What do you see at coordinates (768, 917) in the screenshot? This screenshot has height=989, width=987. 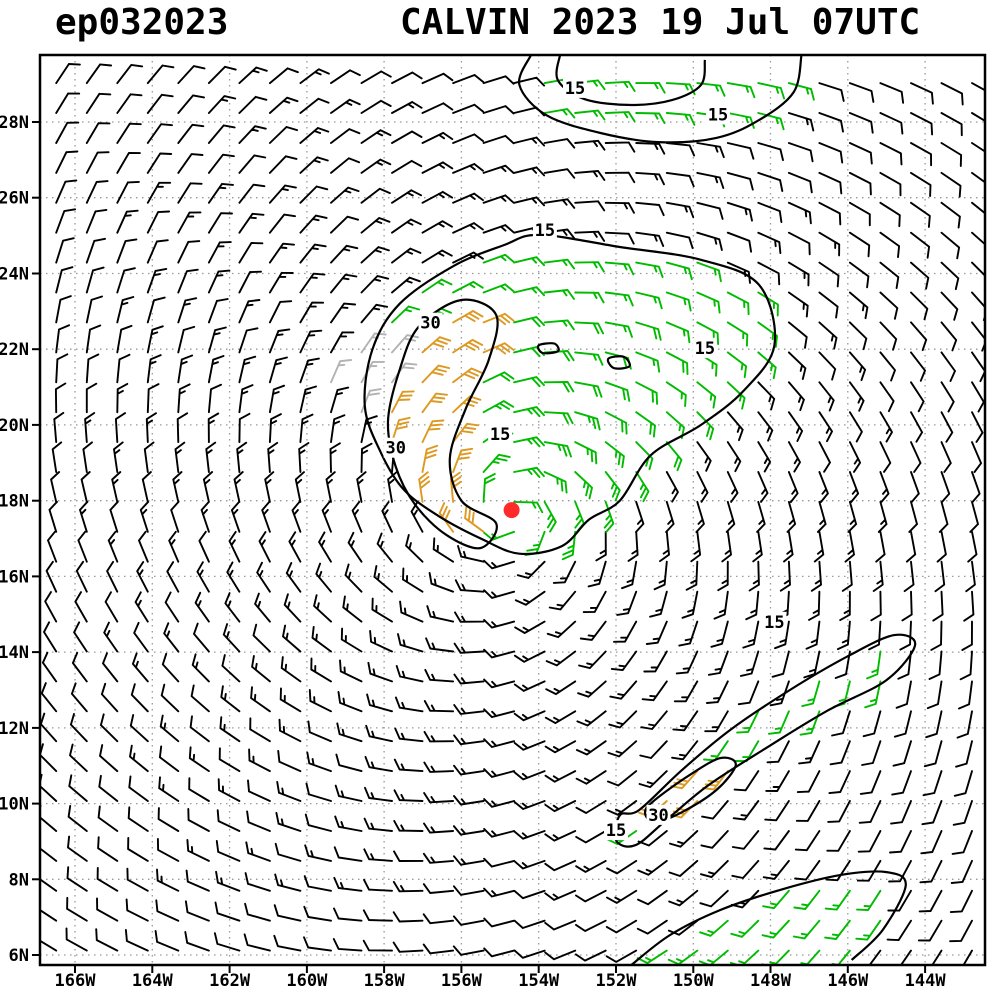 I see `contour-15-bottom-15-band` at bounding box center [768, 917].